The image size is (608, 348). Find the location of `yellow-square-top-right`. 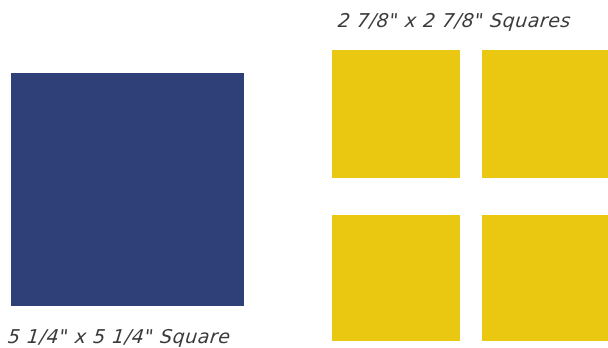

yellow-square-top-right is located at coordinates (545, 114).